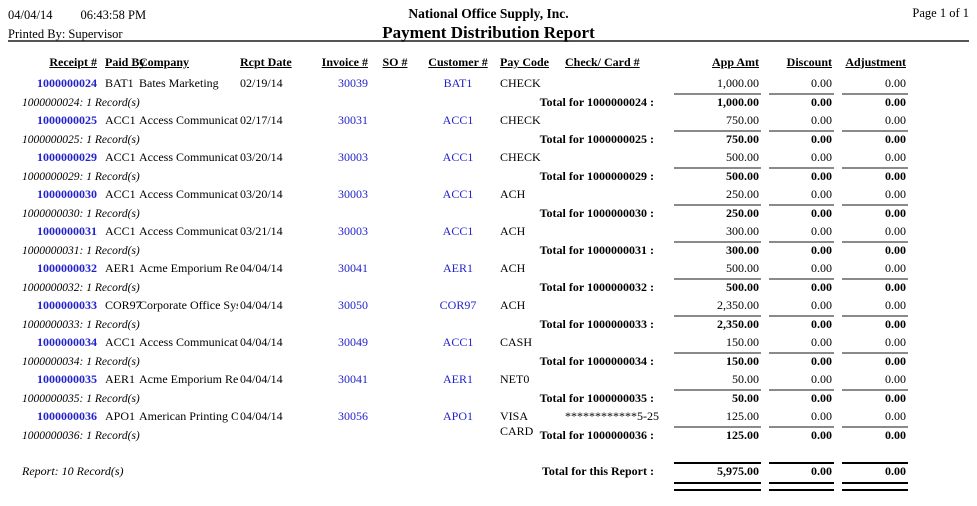  What do you see at coordinates (67, 83) in the screenshot?
I see `receipt-link: 1000000024` at bounding box center [67, 83].